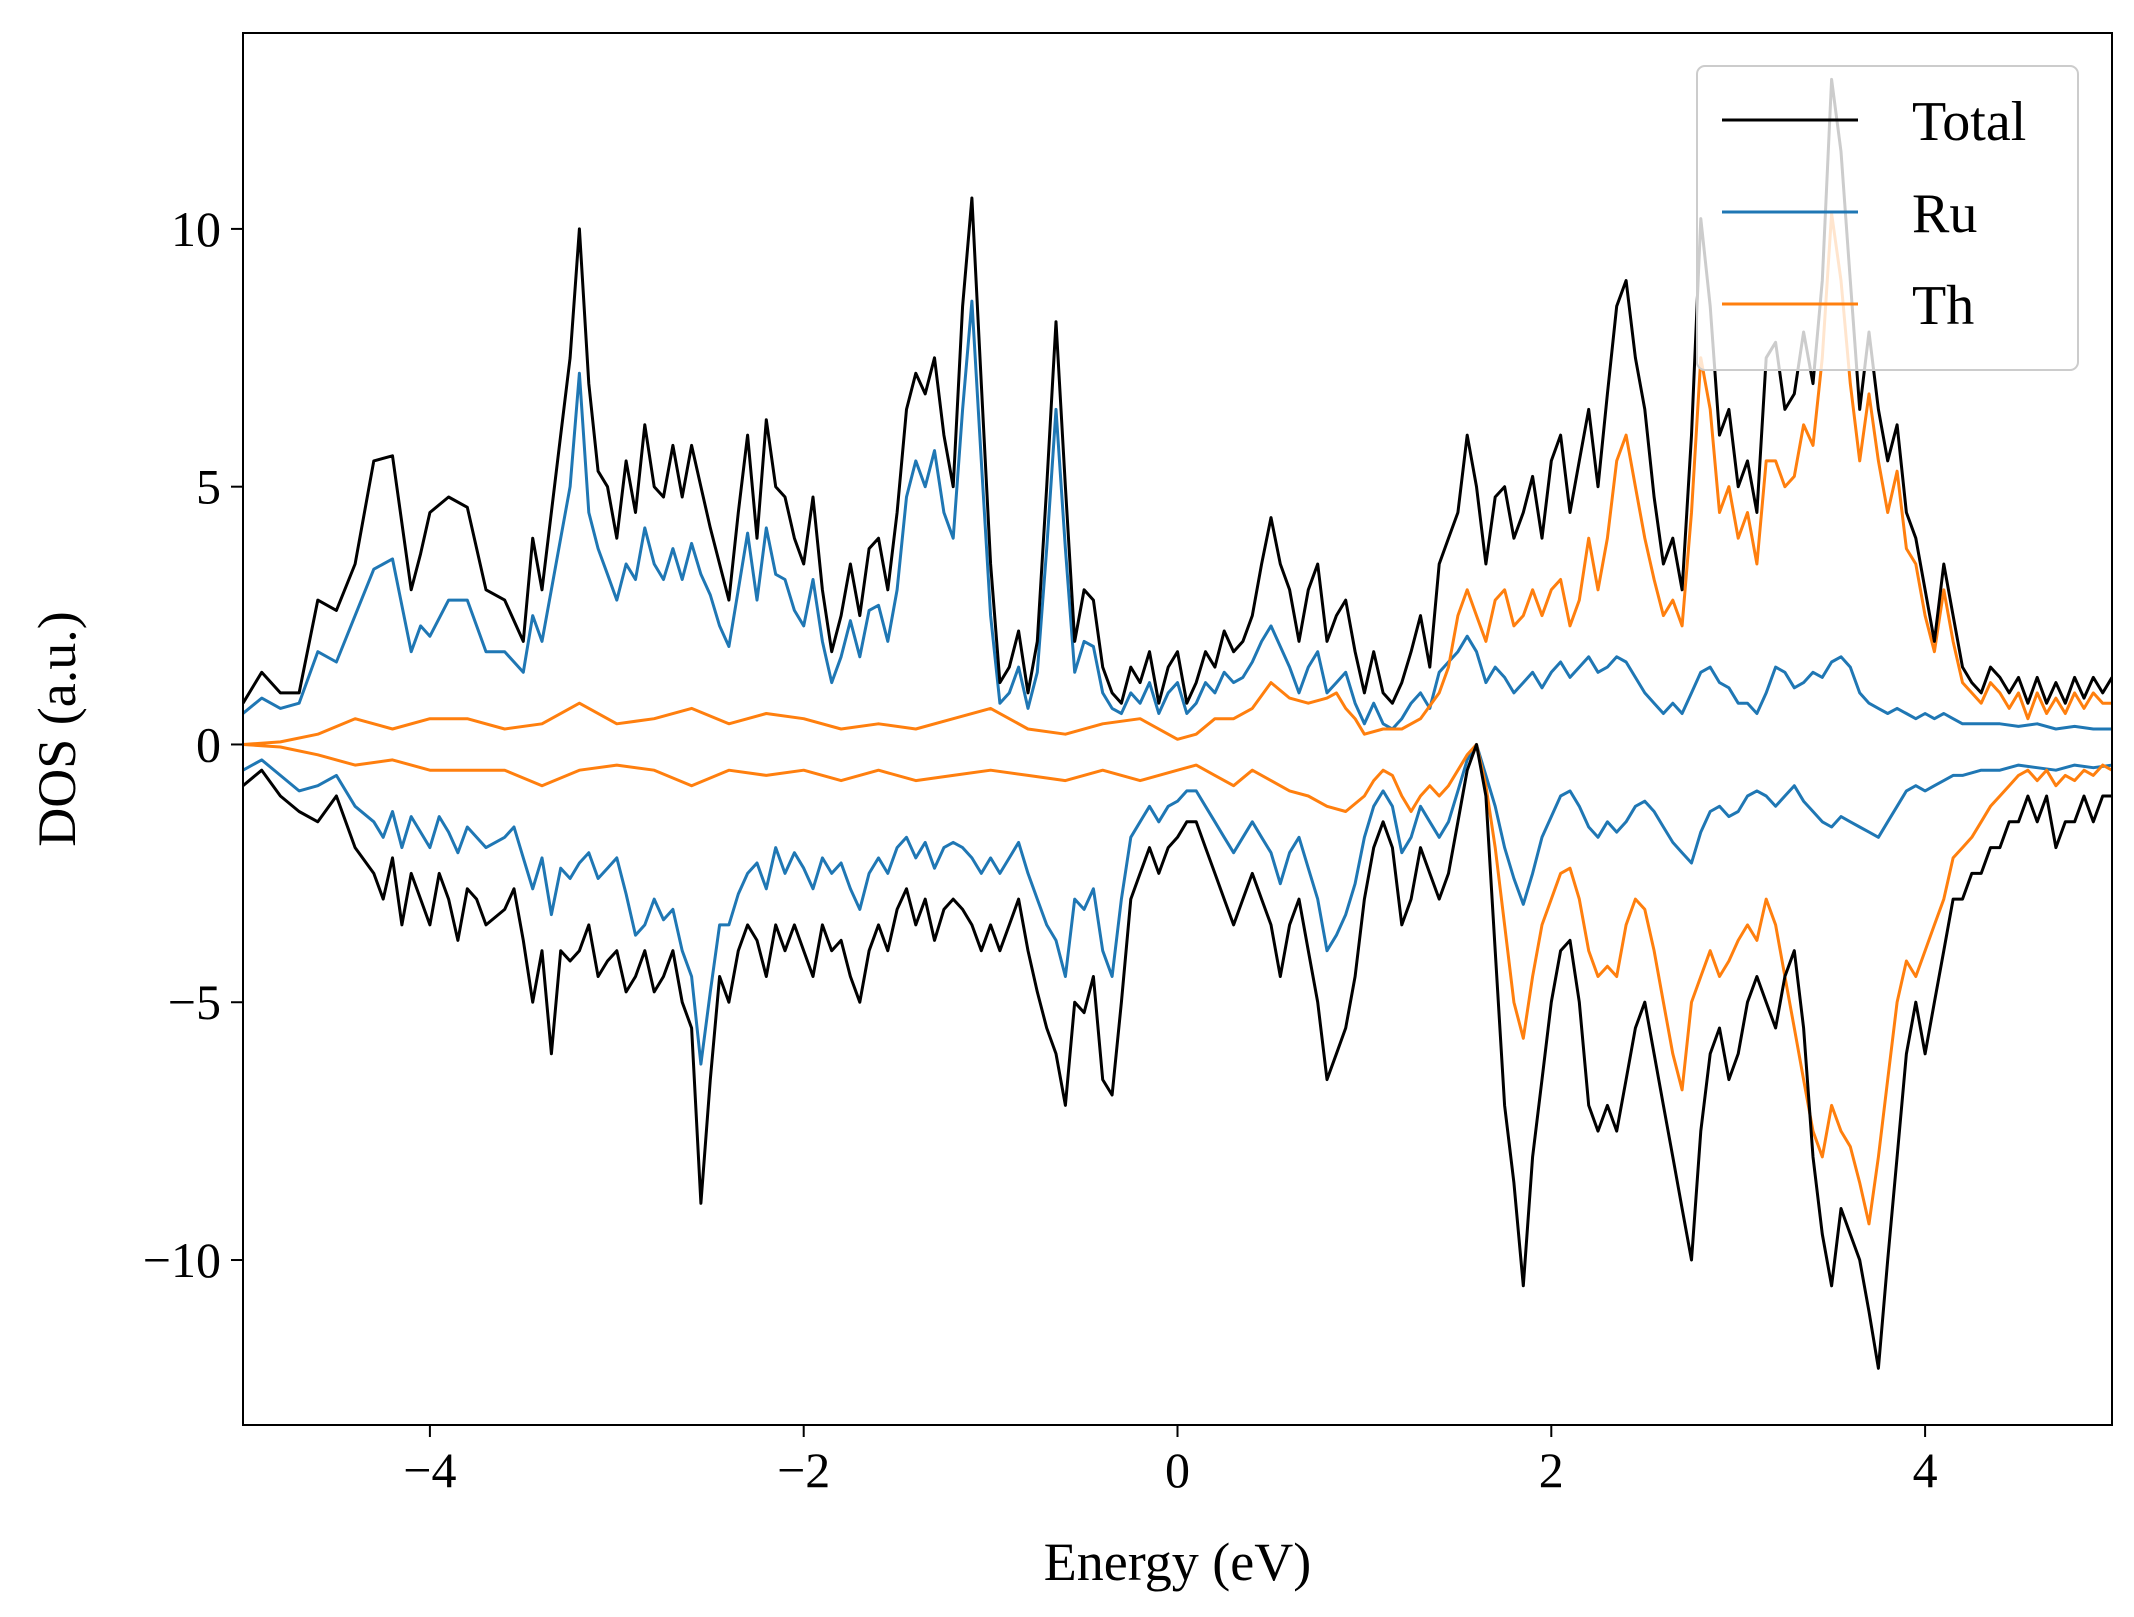  What do you see at coordinates (1177, 1562) in the screenshot?
I see `x-axis-title: Energy (eV)` at bounding box center [1177, 1562].